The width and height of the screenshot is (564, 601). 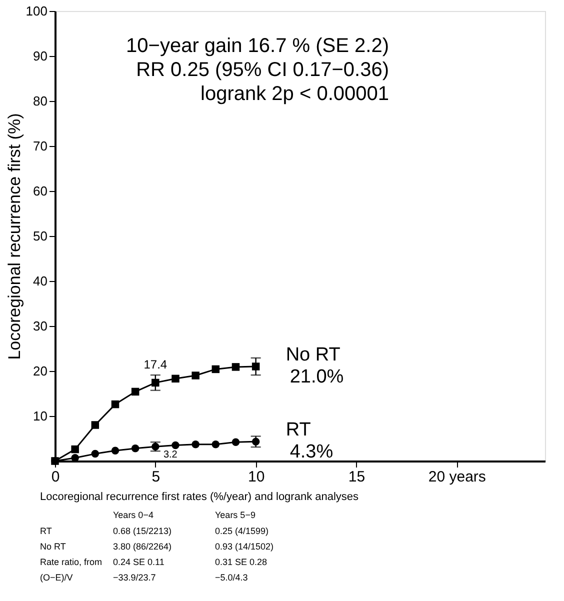 I want to click on y-tick-label: 50, so click(x=40, y=236).